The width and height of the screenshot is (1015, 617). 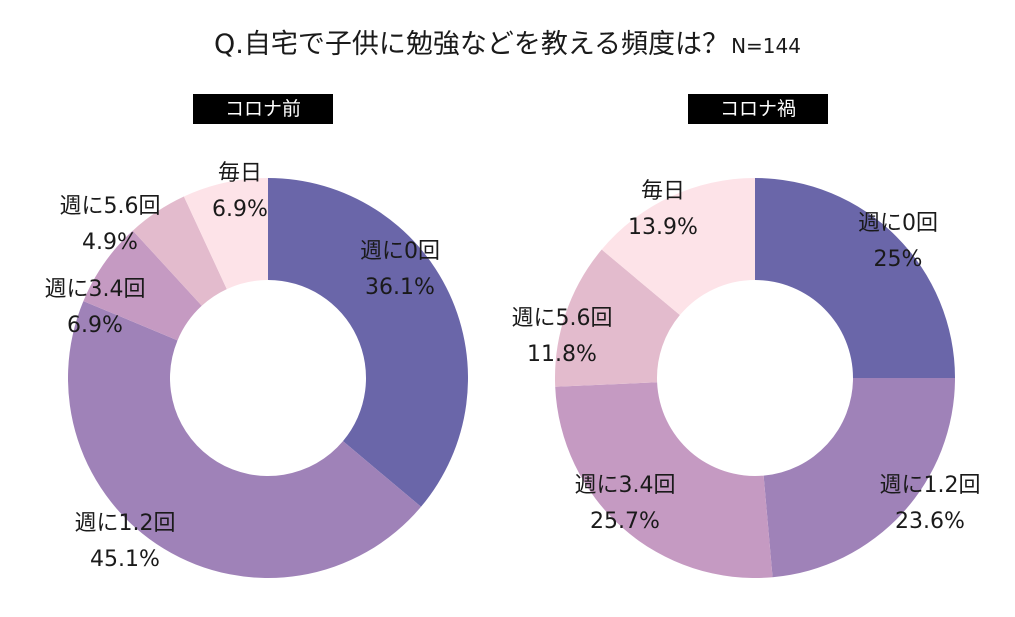 I want to click on label-before-daily: 毎日 6.9%, so click(x=240, y=191).